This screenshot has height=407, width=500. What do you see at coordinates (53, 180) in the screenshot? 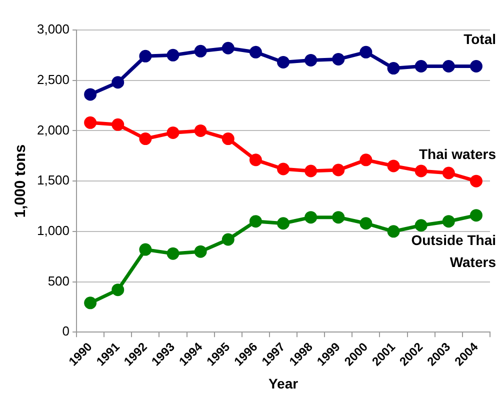
I see `y-tick-label: 1,500` at bounding box center [53, 180].